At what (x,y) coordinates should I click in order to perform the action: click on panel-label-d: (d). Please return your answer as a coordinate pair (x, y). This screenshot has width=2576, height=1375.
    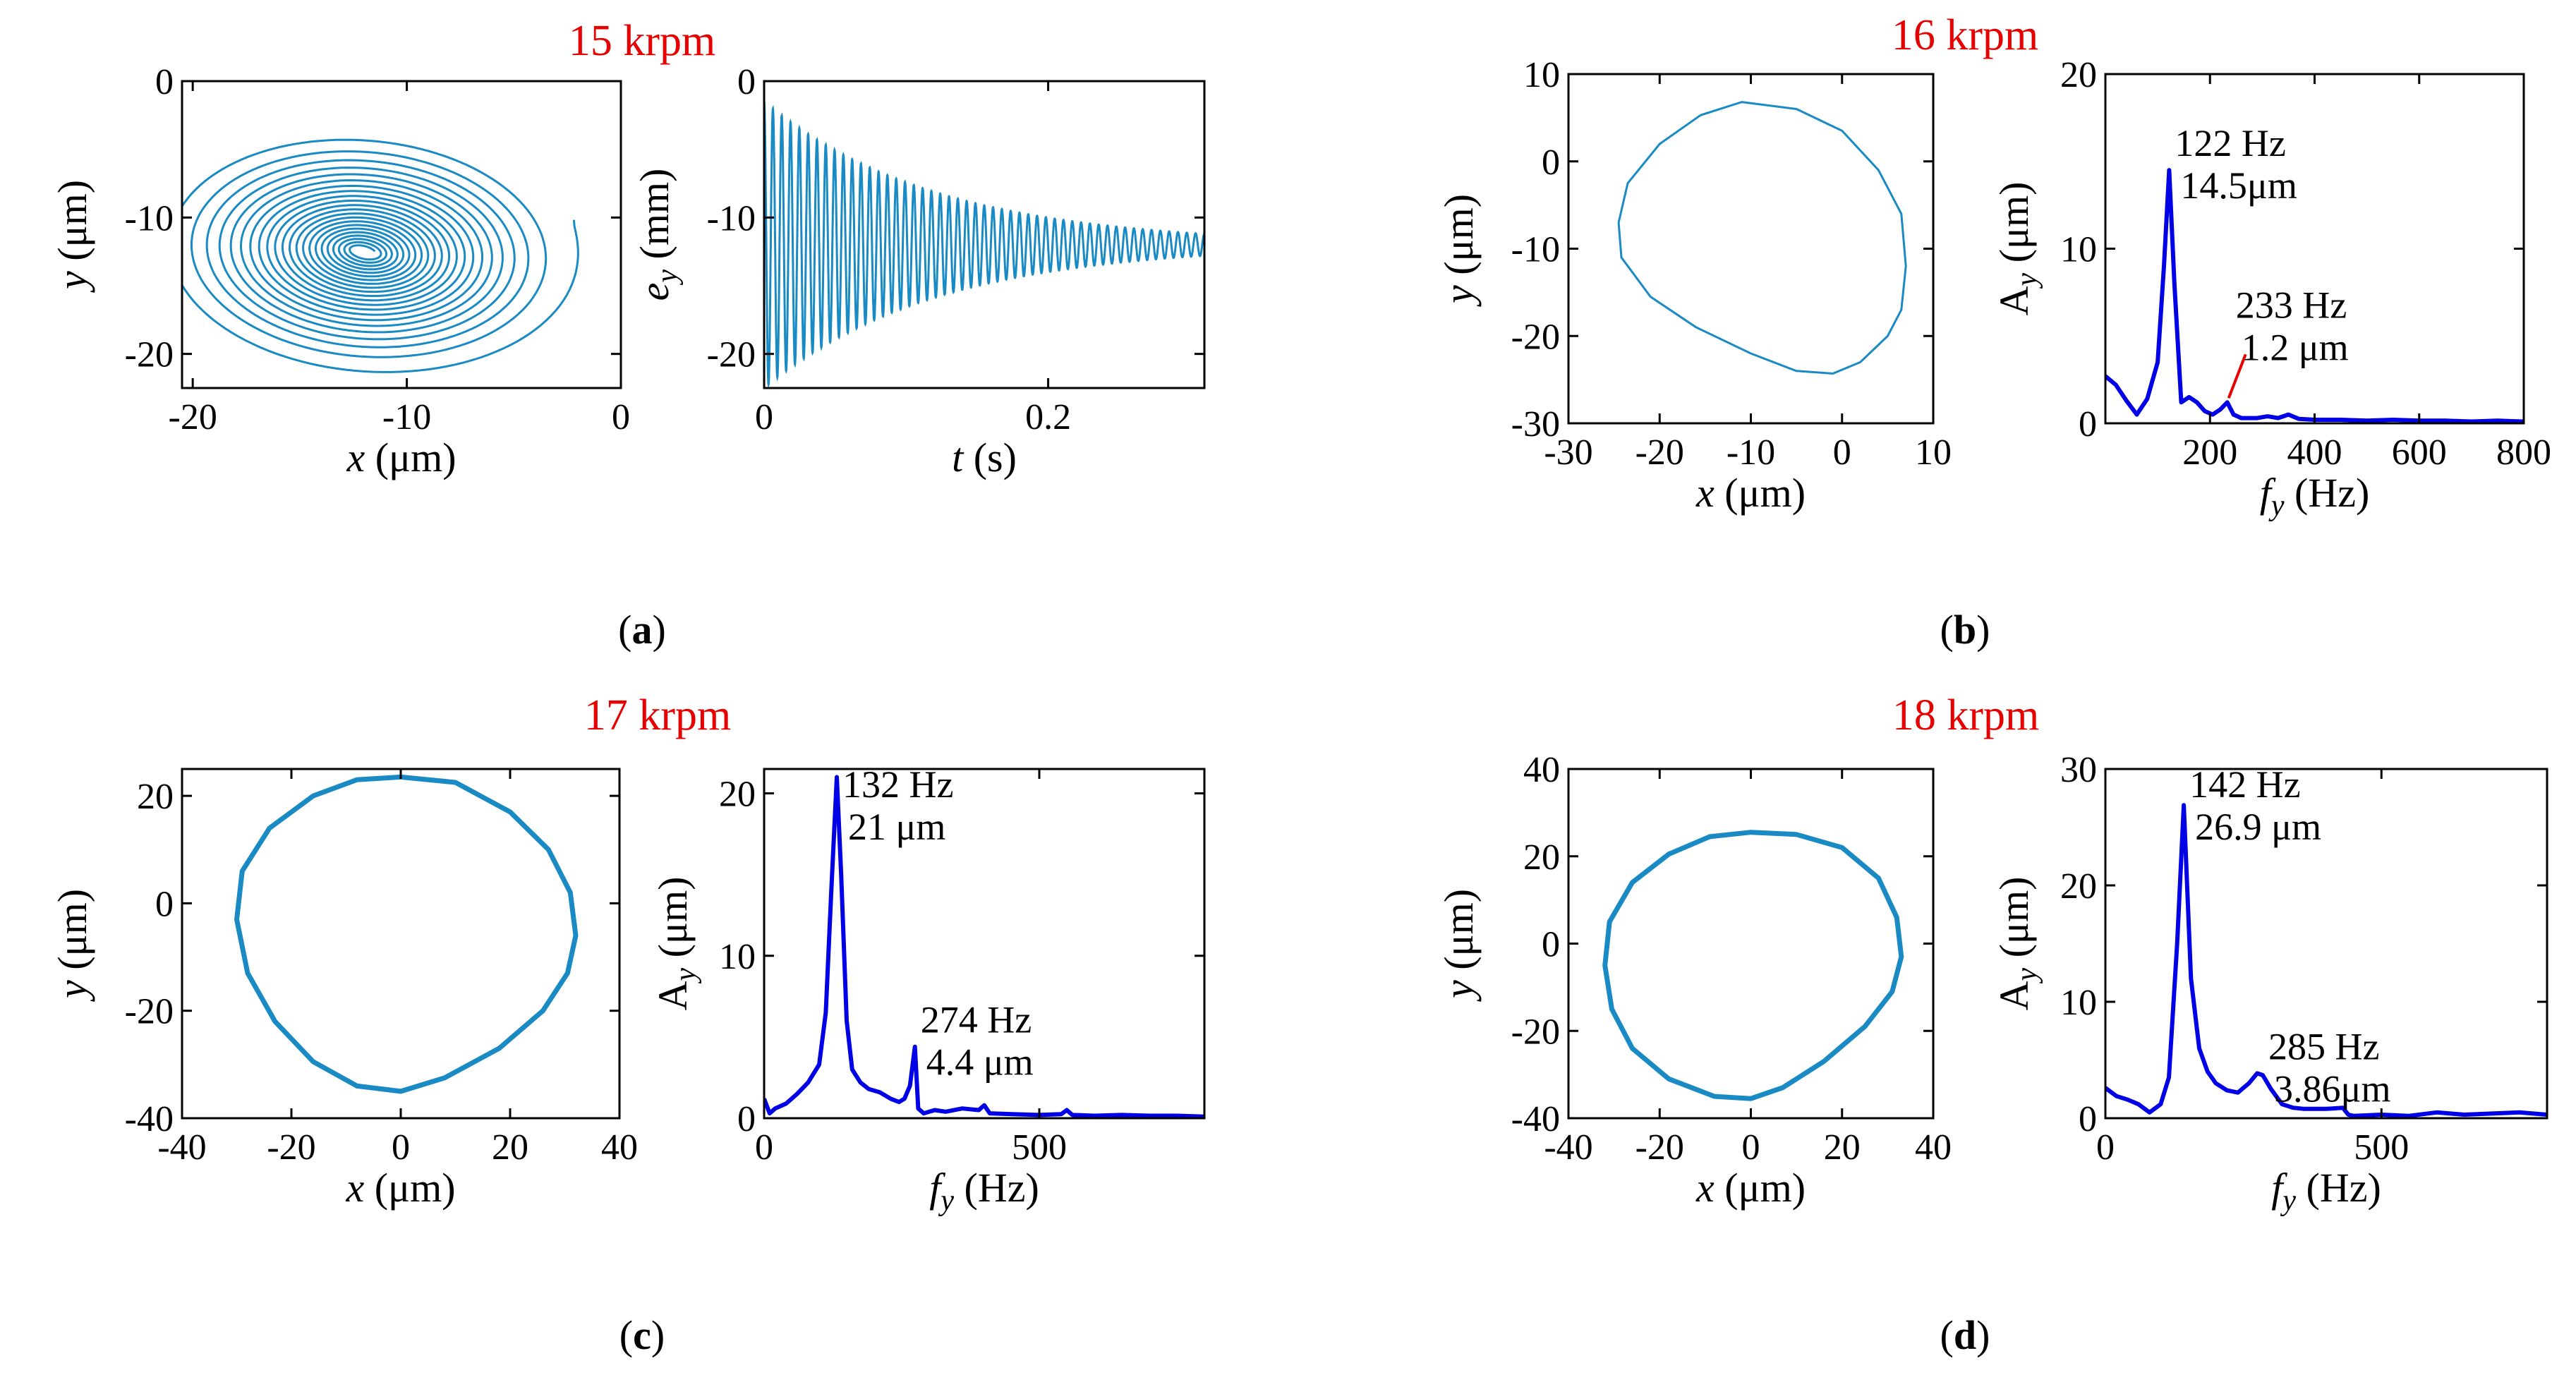
    Looking at the image, I should click on (1965, 1335).